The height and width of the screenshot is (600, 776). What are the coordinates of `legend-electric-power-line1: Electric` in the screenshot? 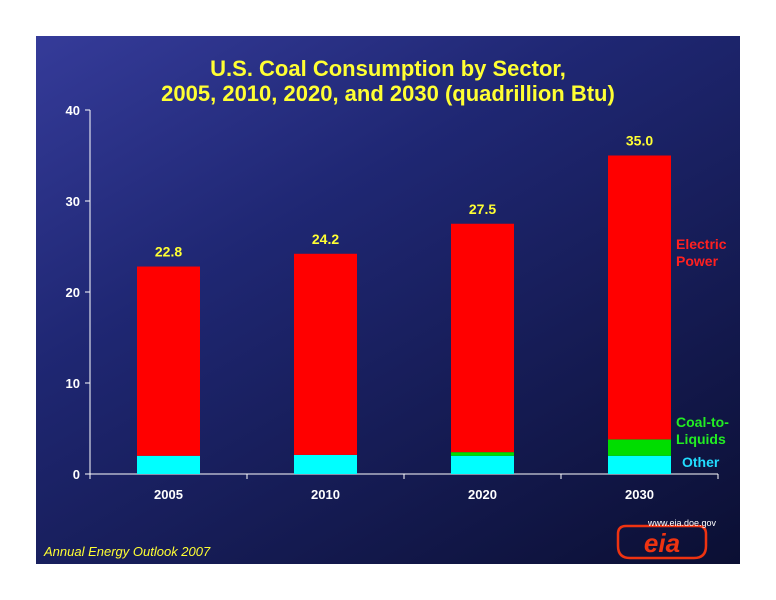 It's located at (701, 244).